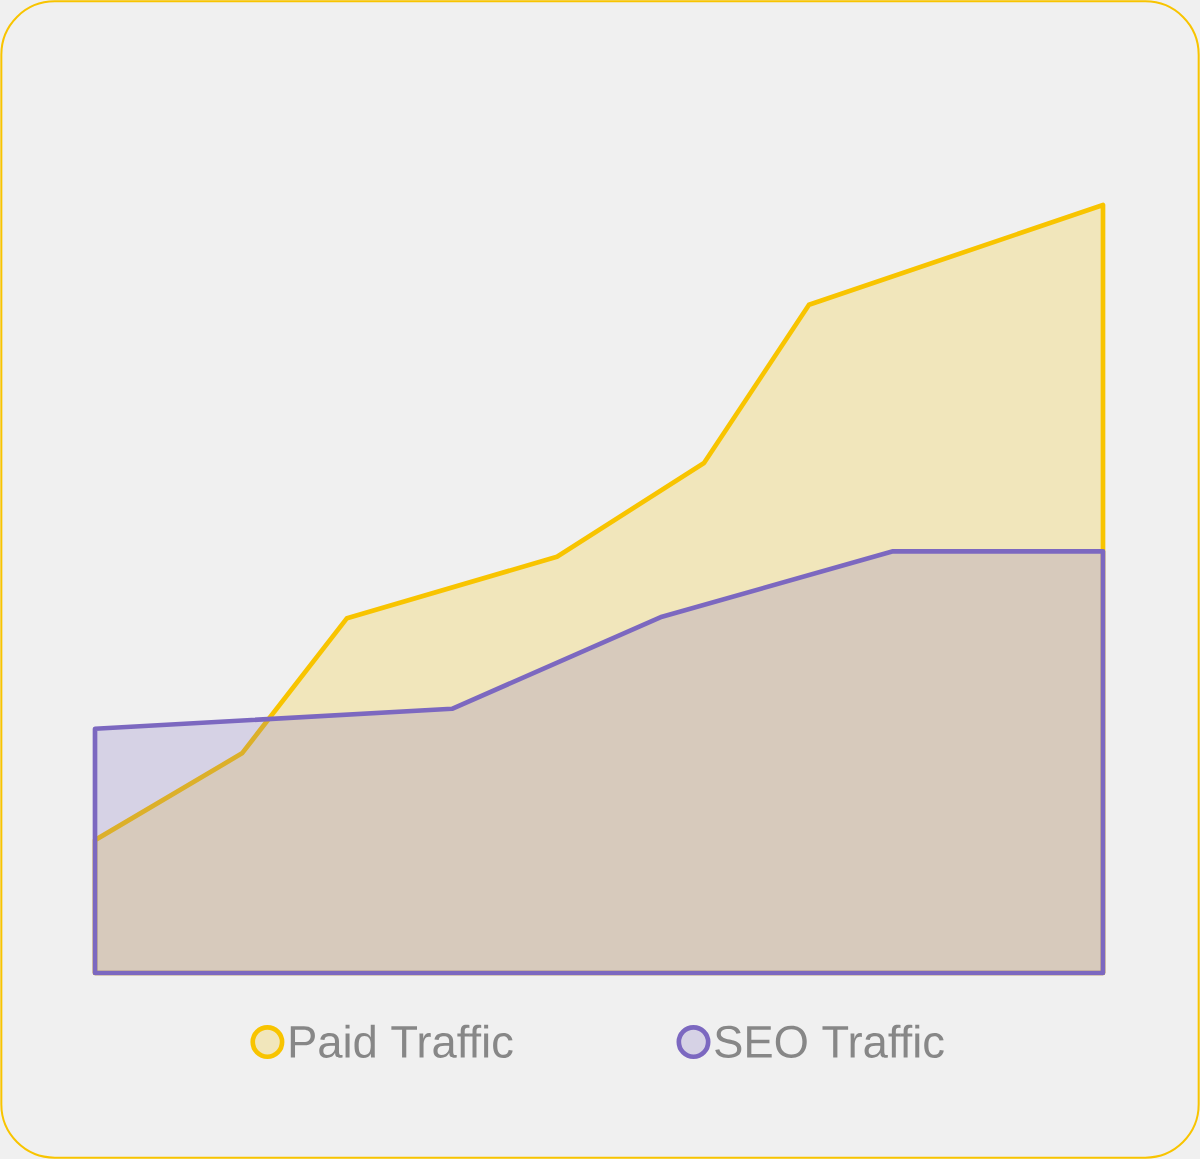 The image size is (1200, 1159). I want to click on legend-label: Paid Traffic, so click(401, 1041).